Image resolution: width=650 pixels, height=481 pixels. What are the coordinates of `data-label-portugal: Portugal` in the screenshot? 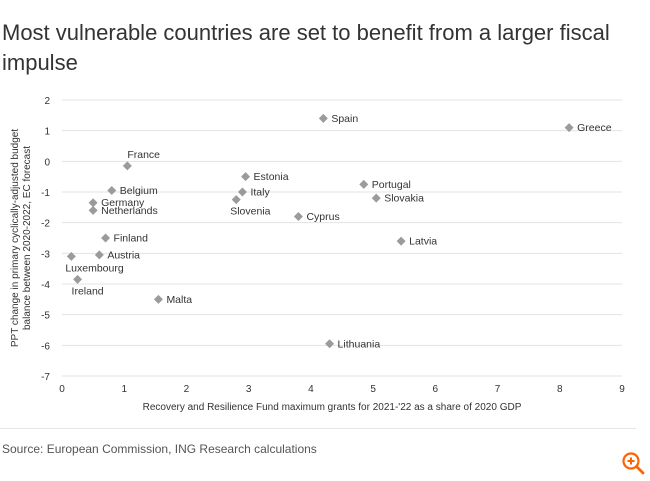 It's located at (391, 185).